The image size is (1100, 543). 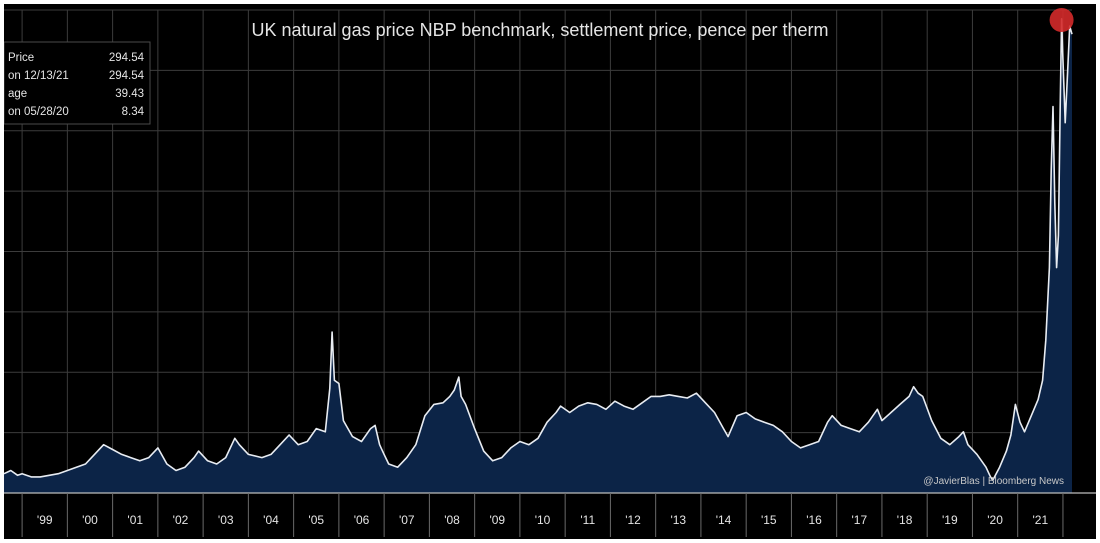 What do you see at coordinates (17, 94) in the screenshot?
I see `stat-label: age` at bounding box center [17, 94].